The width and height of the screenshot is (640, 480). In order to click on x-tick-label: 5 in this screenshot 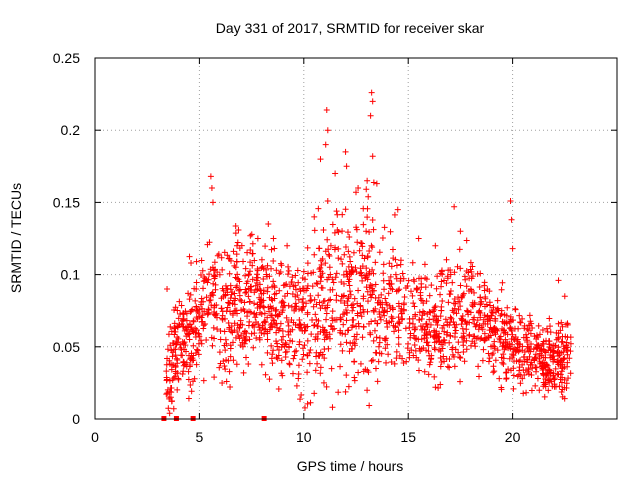, I will do `click(200, 437)`.